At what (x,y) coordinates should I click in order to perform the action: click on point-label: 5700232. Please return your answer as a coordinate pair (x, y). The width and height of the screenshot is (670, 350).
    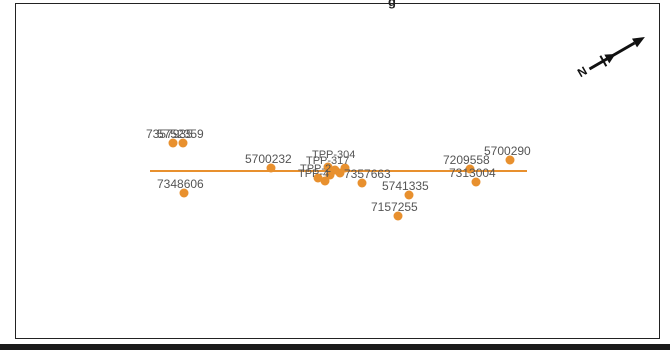
    Looking at the image, I should click on (268, 159).